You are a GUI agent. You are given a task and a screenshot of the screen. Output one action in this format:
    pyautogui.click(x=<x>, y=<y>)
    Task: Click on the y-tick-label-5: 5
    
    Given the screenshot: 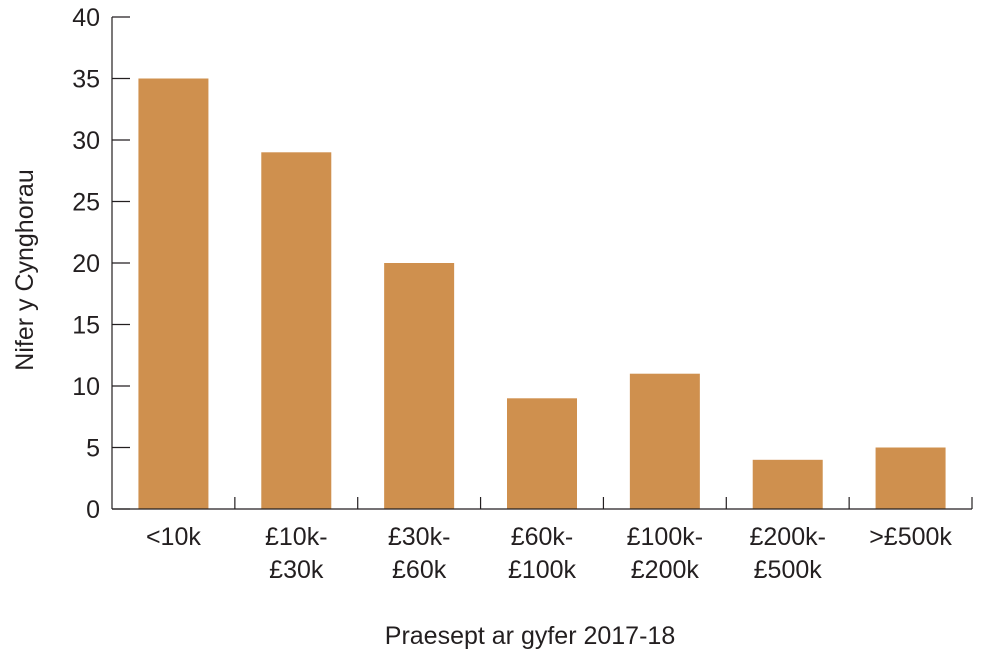 What is the action you would take?
    pyautogui.click(x=93, y=449)
    